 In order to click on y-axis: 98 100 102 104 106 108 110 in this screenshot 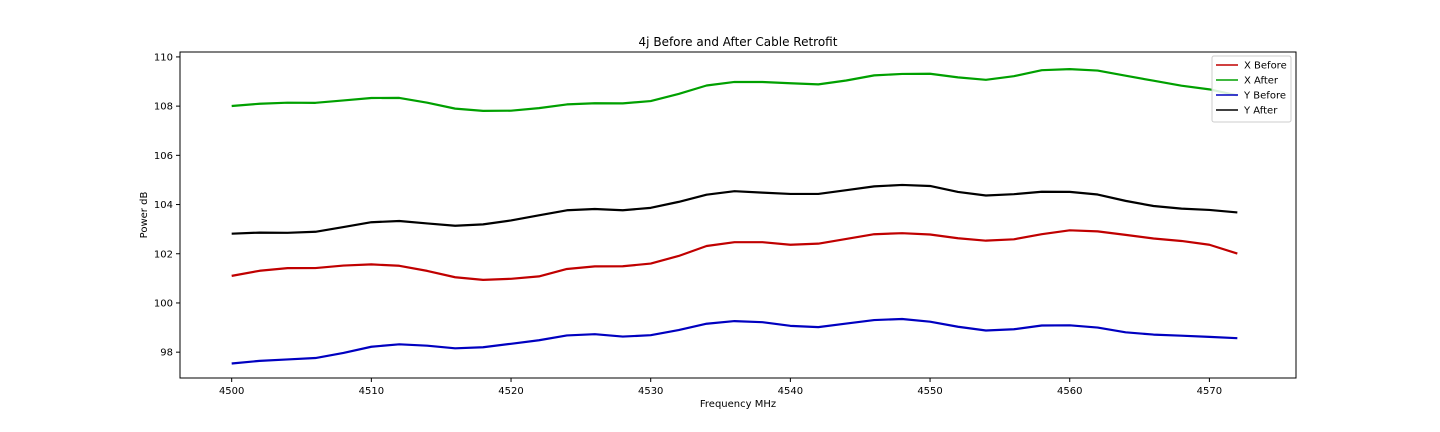, I will do `click(167, 205)`.